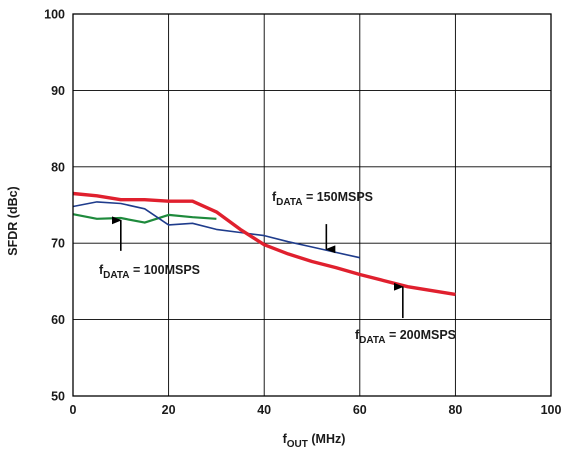  I want to click on x-axis-title-rest: (MHz), so click(327, 439).